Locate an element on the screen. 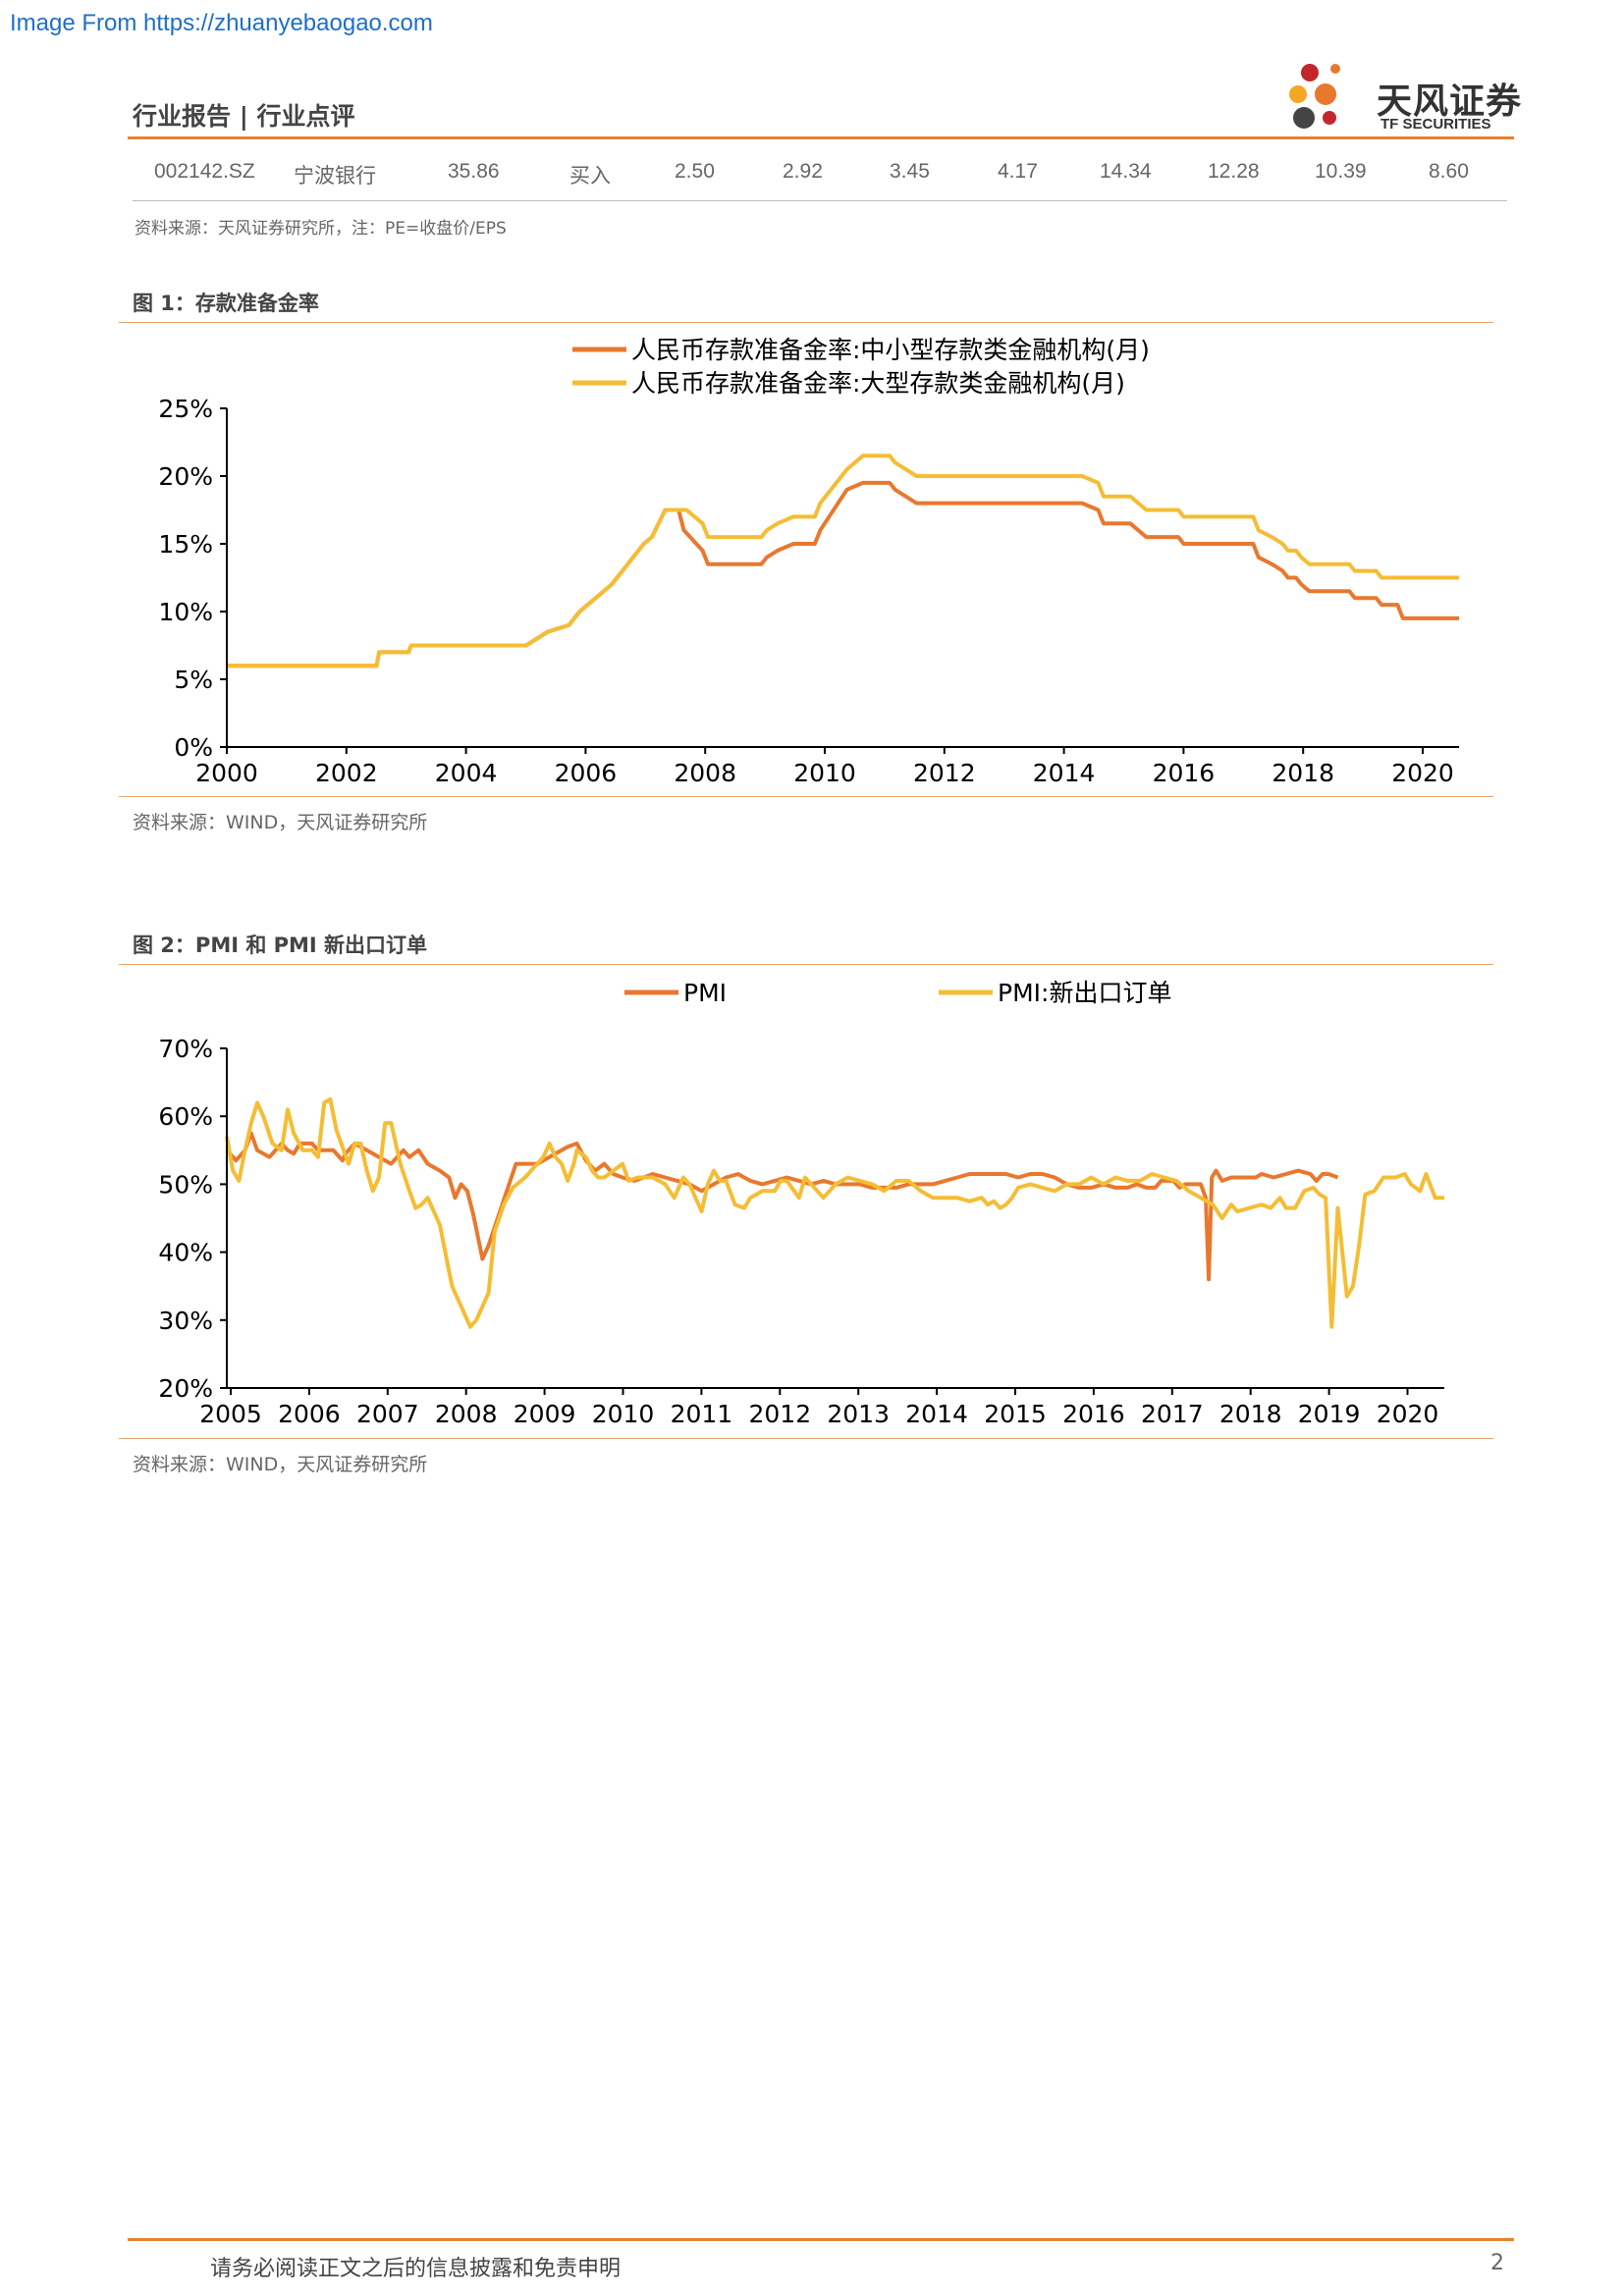  x-tick-label: 2007 is located at coordinates (387, 1414).